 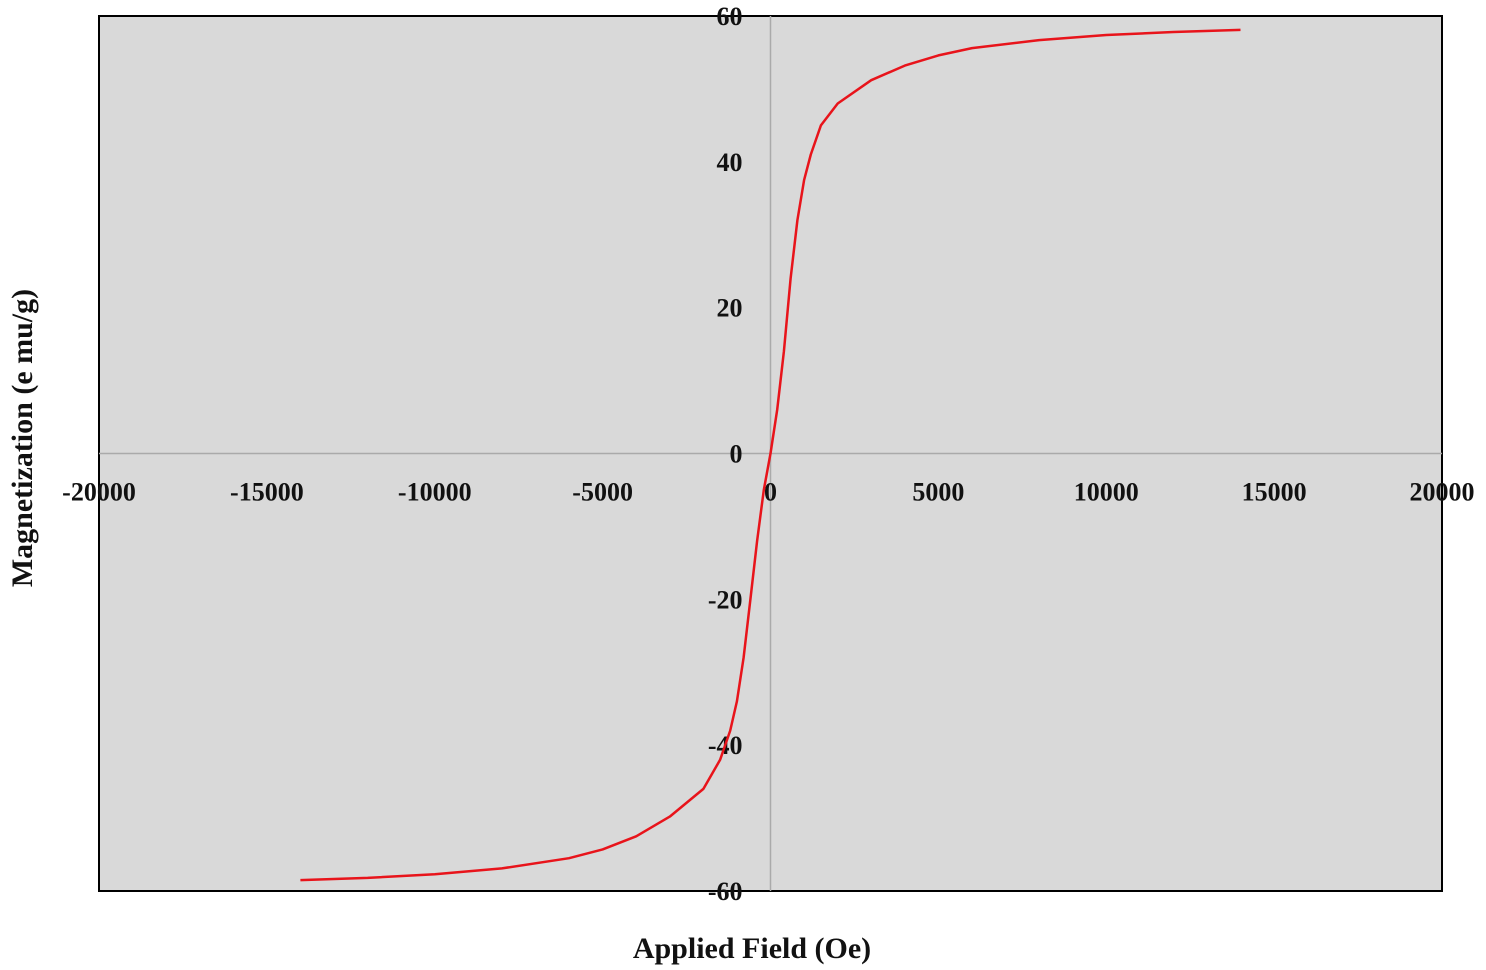 I want to click on y-tick-label: 40, so click(x=730, y=162).